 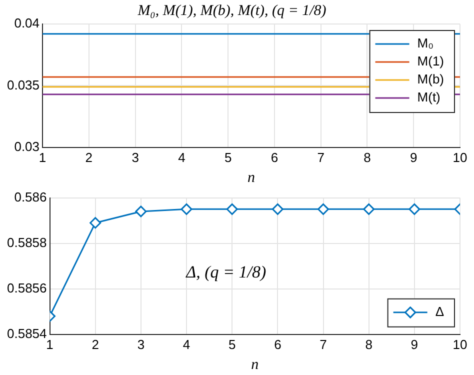 I want to click on y-tick-label: 0.03, so click(x=27, y=146).